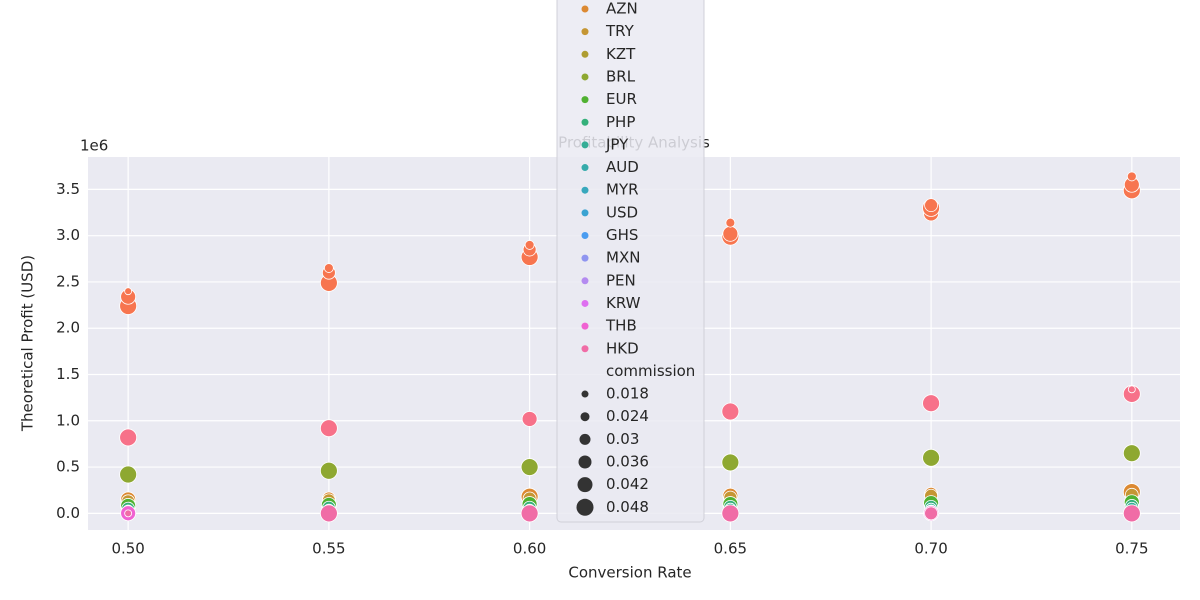 The width and height of the screenshot is (1200, 600). I want to click on y-tick-label: 0.5, so click(68, 467).